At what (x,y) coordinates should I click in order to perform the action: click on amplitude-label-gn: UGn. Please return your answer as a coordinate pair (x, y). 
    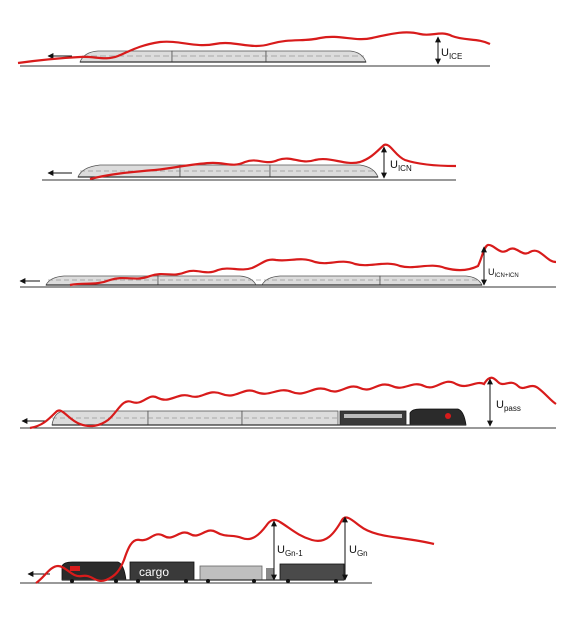
    Looking at the image, I should click on (358, 551).